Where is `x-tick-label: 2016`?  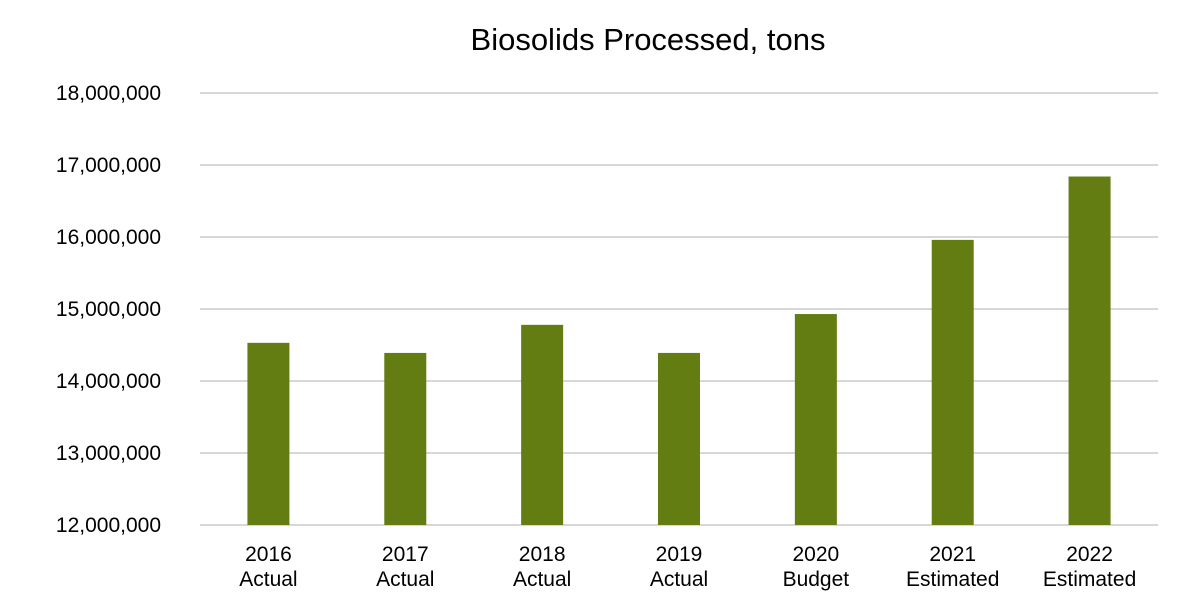
x-tick-label: 2016 is located at coordinates (268, 554).